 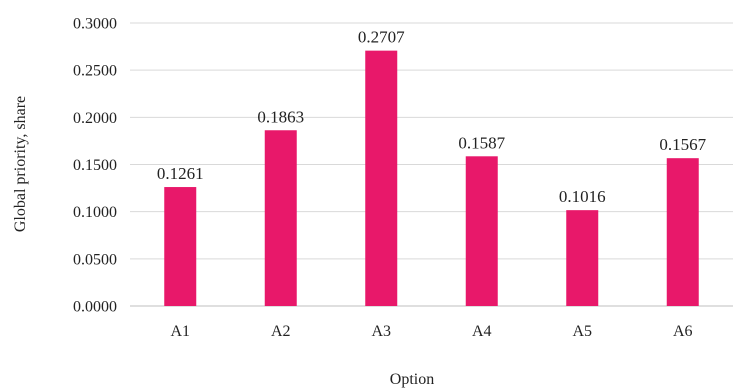 What do you see at coordinates (95, 307) in the screenshot?
I see `y-tick-label: 0.0000` at bounding box center [95, 307].